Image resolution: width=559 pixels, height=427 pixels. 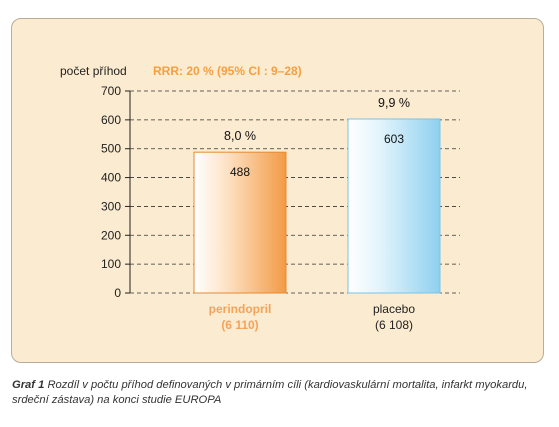 What do you see at coordinates (227, 71) in the screenshot?
I see `rrr-annotation: RRR: 20 % (95% CI : 9–28)` at bounding box center [227, 71].